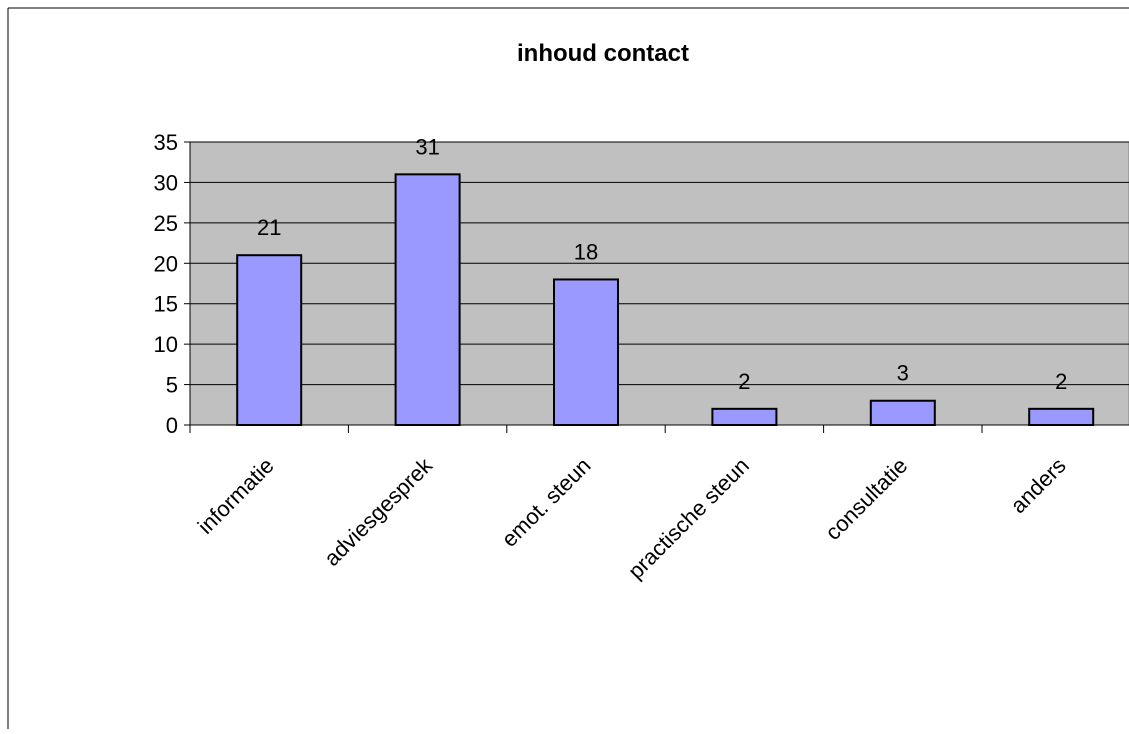 The height and width of the screenshot is (734, 1129). What do you see at coordinates (688, 518) in the screenshot?
I see `x-tick-label: practische steun` at bounding box center [688, 518].